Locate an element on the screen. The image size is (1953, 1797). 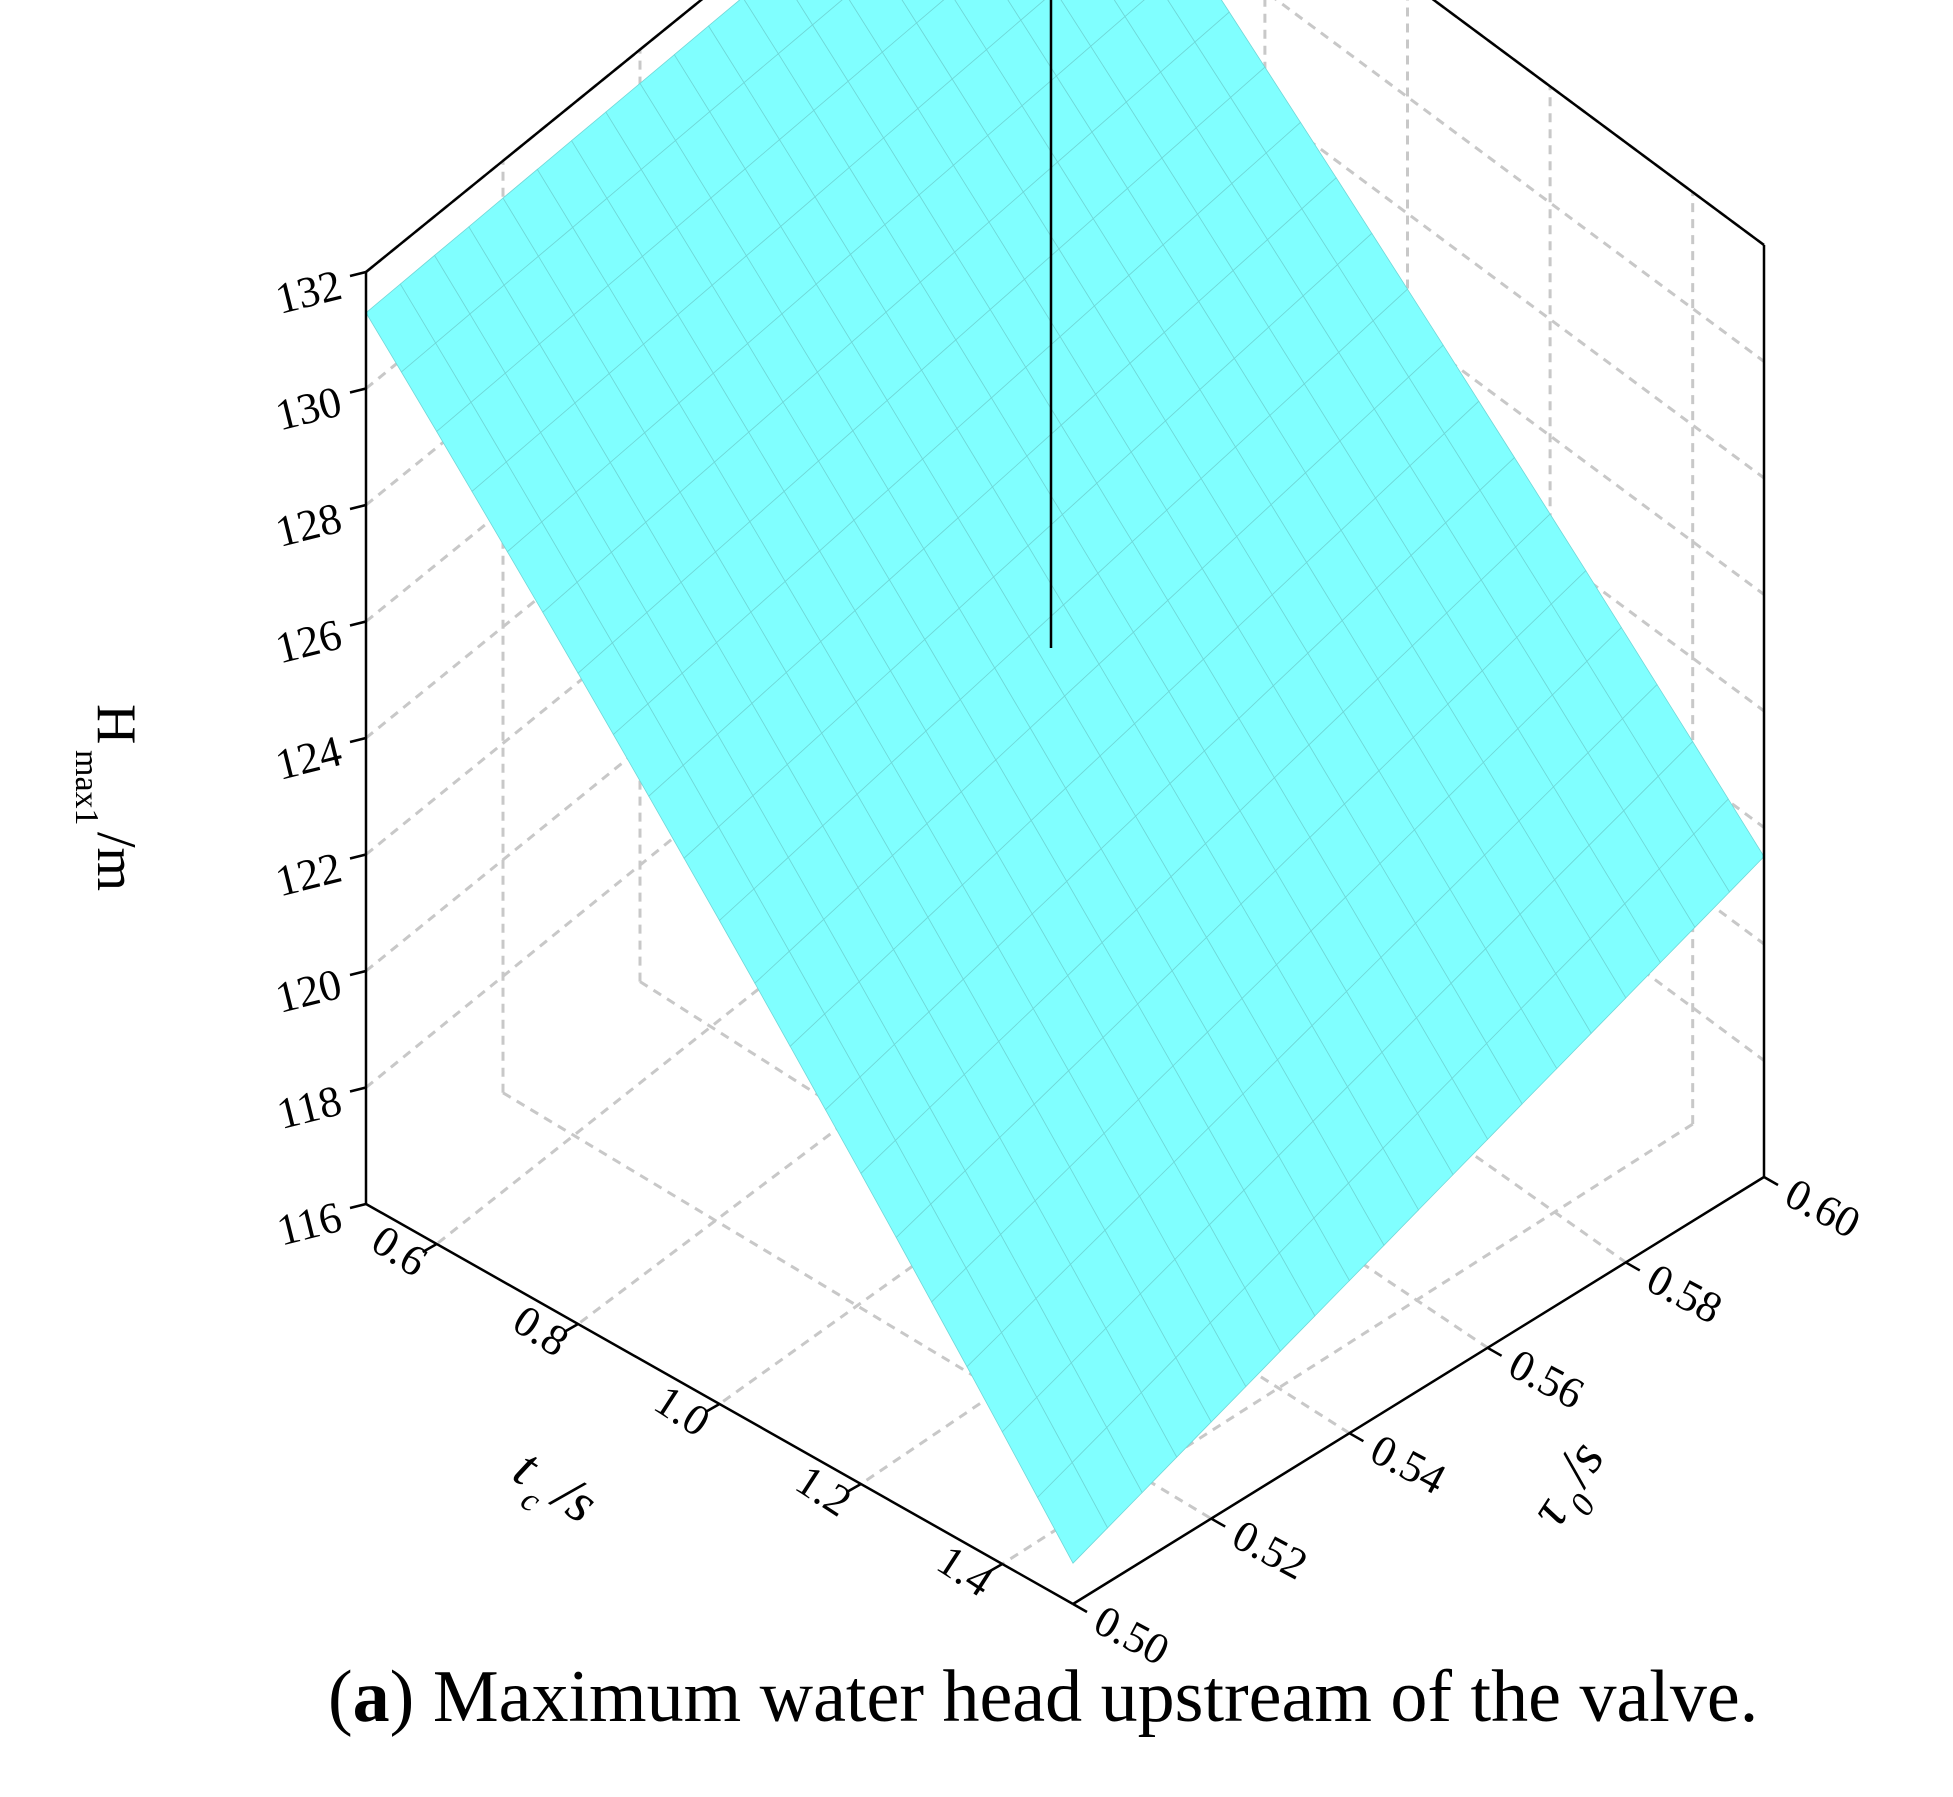
frame-tau-axis is located at coordinates (1418, 1390).